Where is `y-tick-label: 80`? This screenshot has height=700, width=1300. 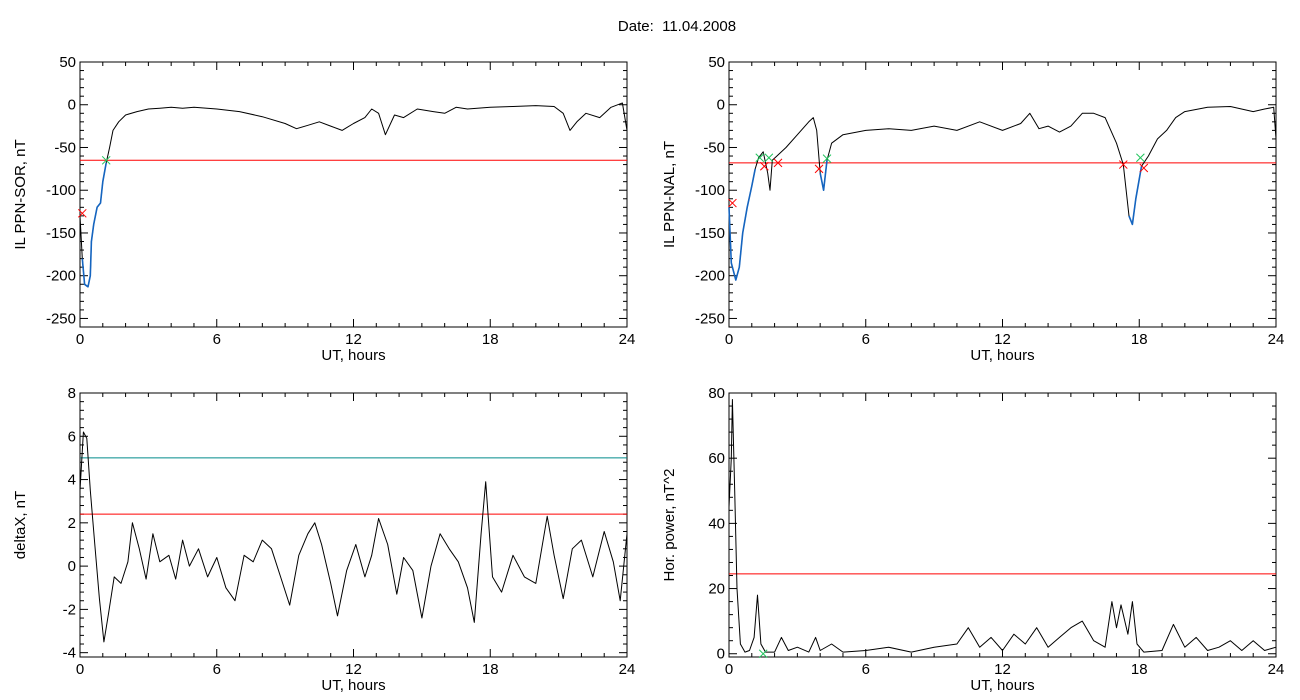 y-tick-label: 80 is located at coordinates (716, 393).